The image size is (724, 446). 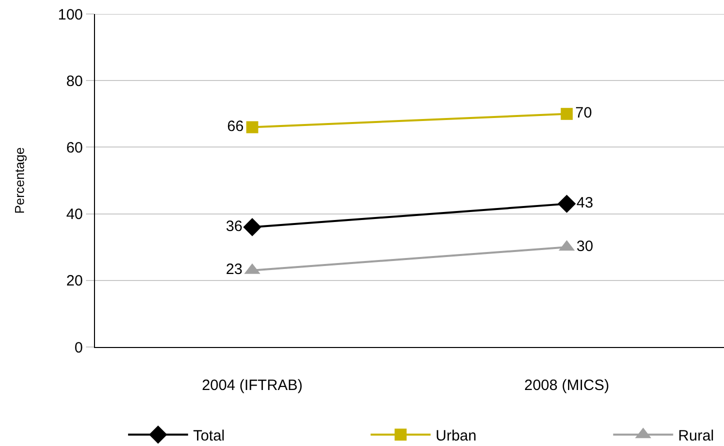 What do you see at coordinates (567, 385) in the screenshot?
I see `x-tick-label: 2008 (MICS)` at bounding box center [567, 385].